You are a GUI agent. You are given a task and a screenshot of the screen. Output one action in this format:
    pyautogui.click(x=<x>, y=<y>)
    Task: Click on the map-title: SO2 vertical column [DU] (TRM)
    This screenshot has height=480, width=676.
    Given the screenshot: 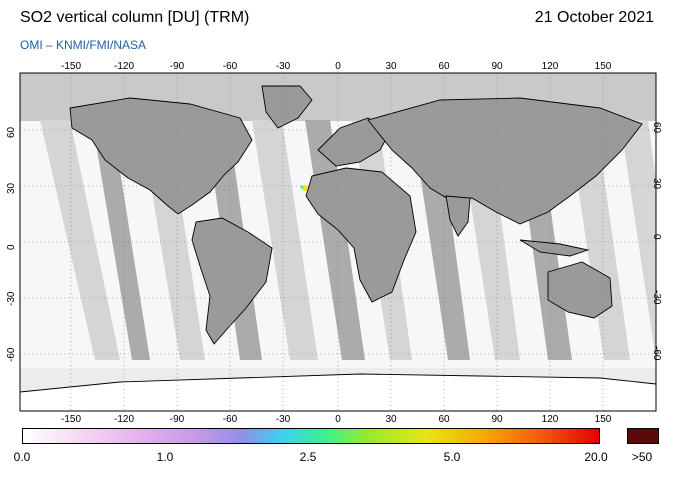 What is the action you would take?
    pyautogui.click(x=135, y=17)
    